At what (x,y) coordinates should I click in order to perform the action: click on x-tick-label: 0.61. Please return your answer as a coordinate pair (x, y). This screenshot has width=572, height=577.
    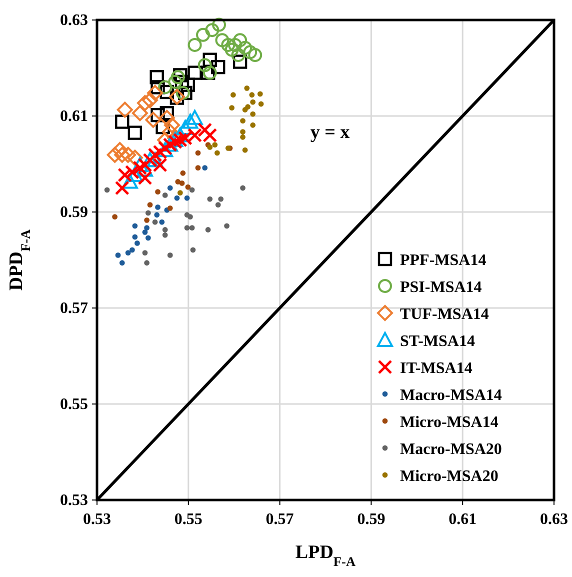
    Looking at the image, I should click on (462, 519).